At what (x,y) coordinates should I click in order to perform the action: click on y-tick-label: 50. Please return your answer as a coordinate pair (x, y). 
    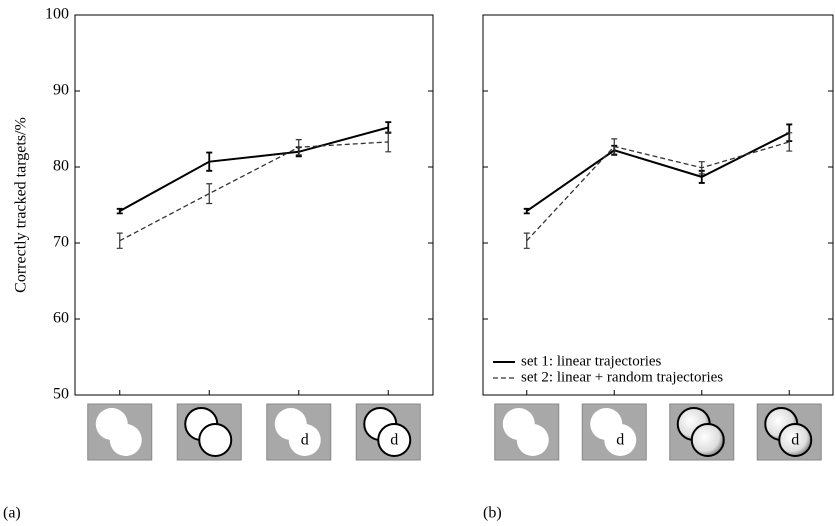
    Looking at the image, I should click on (61, 394).